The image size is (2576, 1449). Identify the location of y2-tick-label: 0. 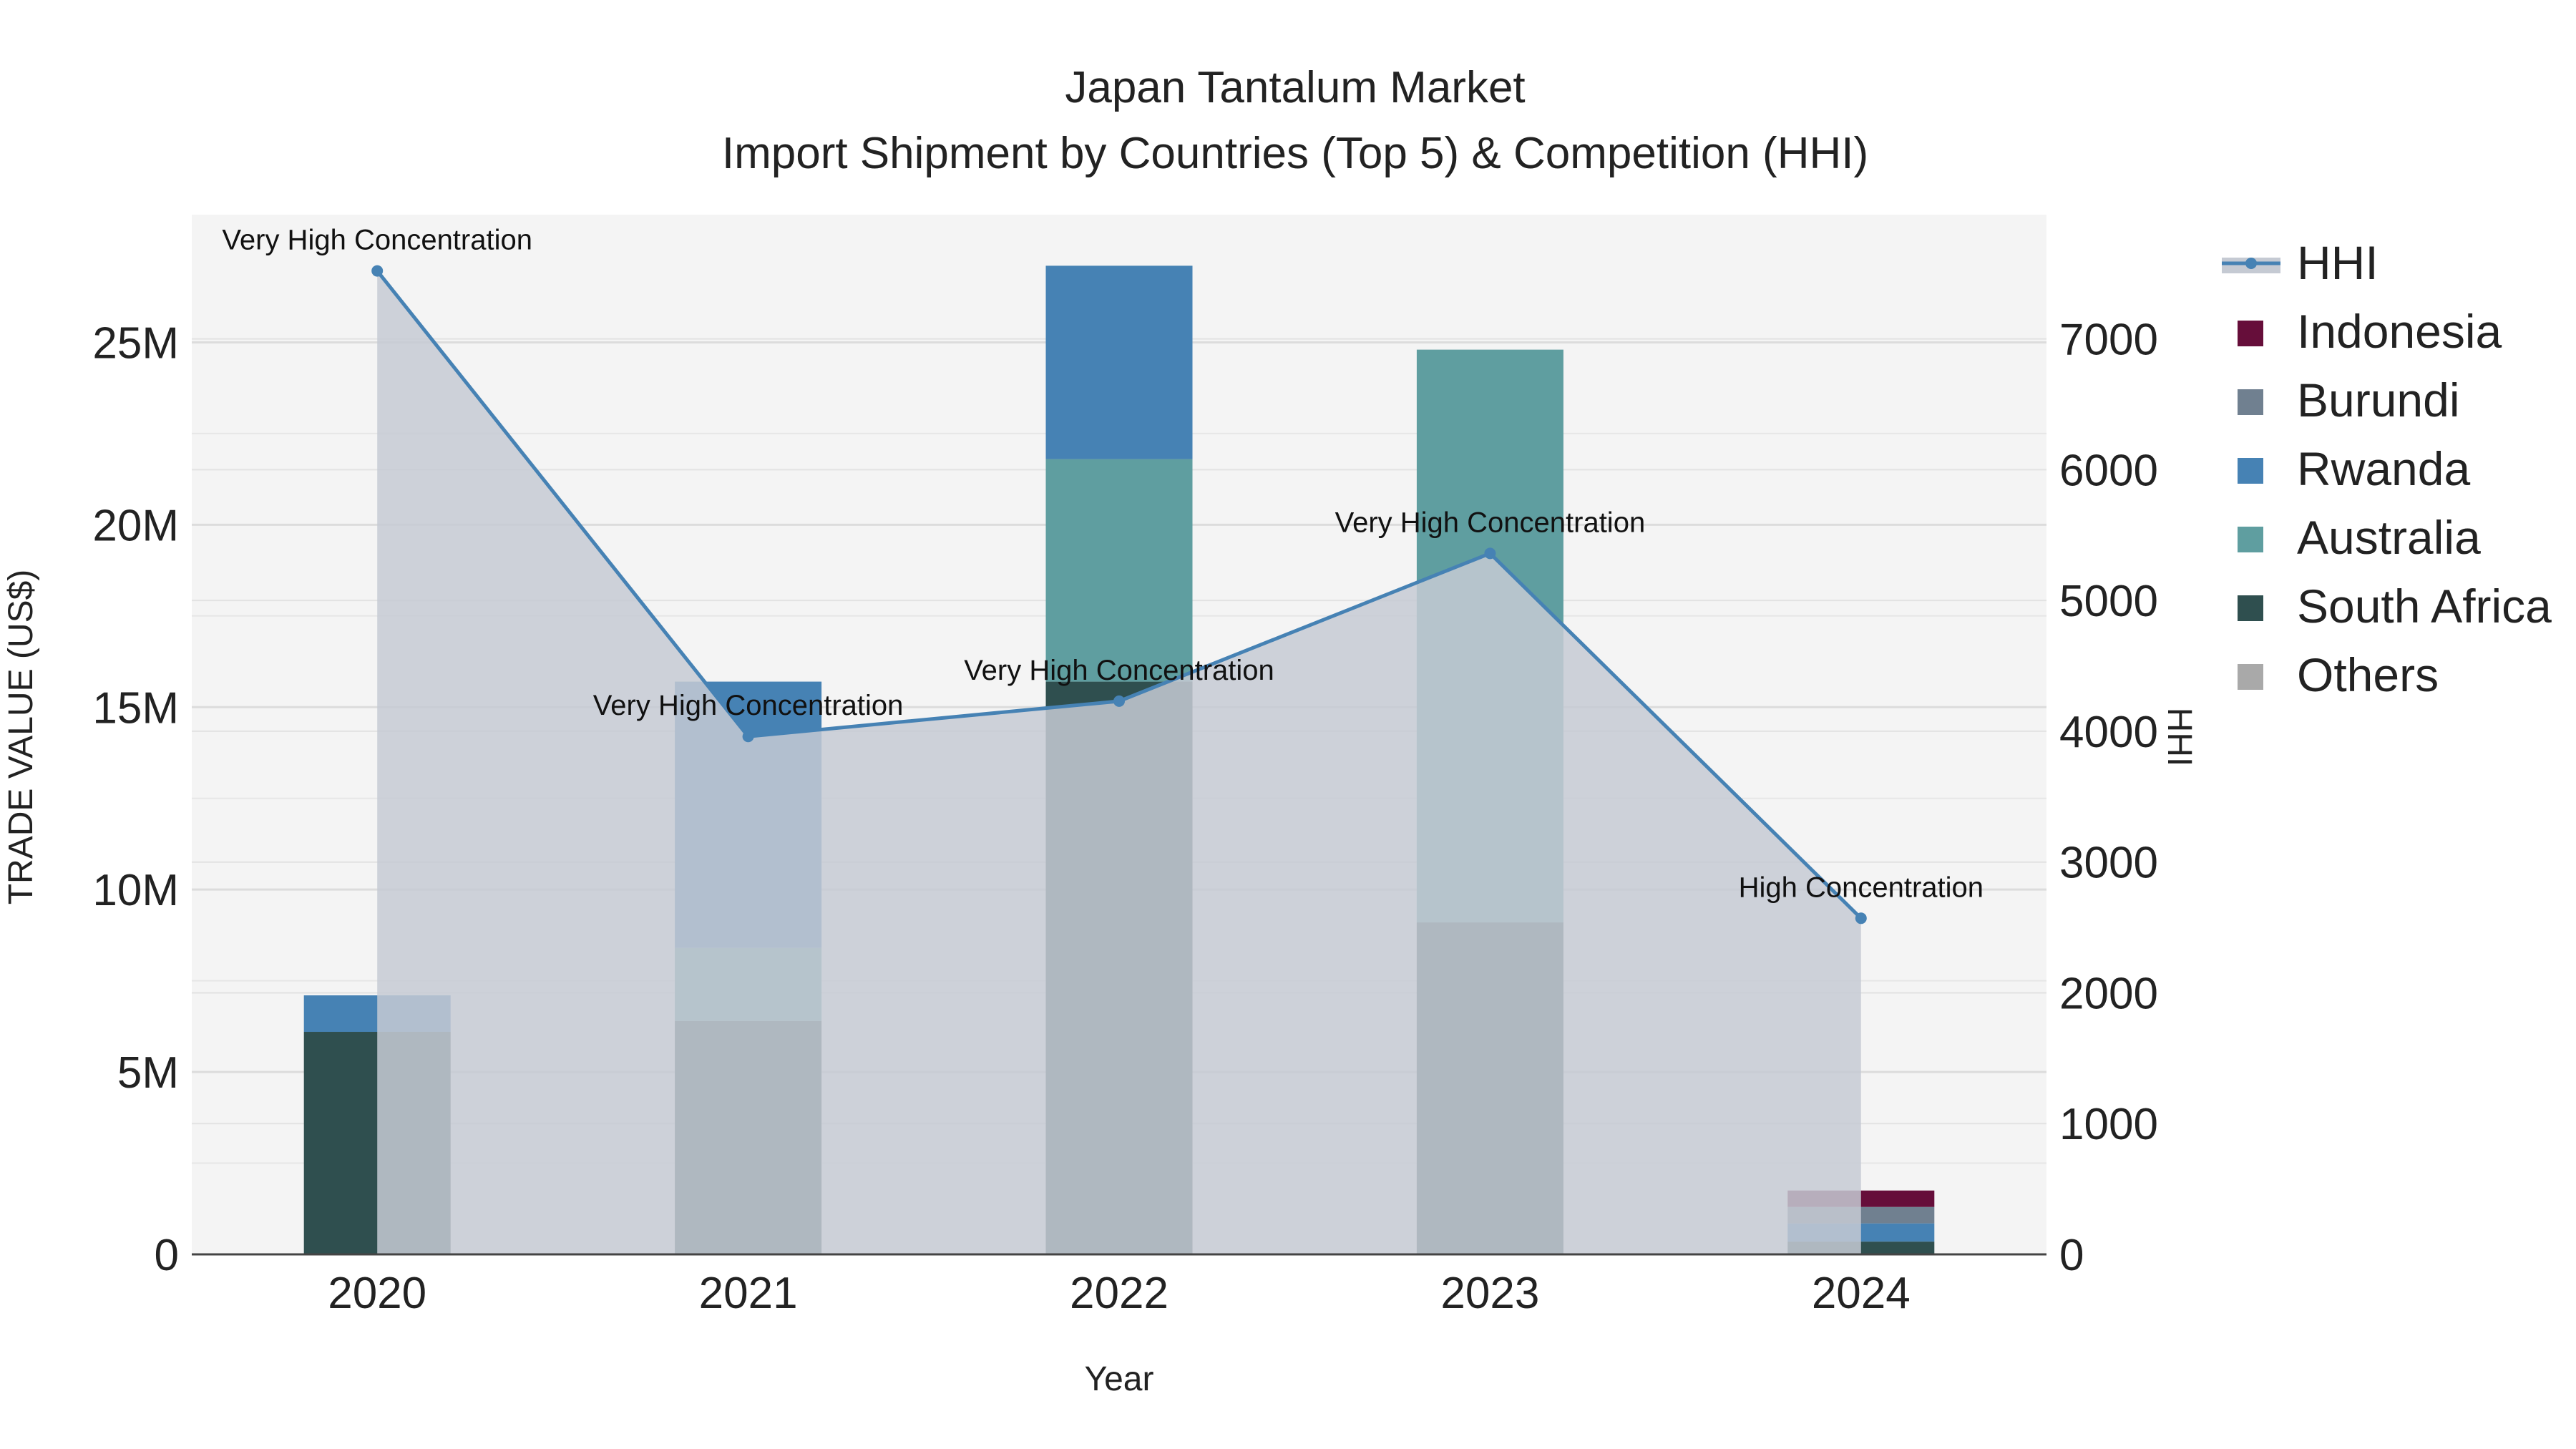
(2071, 1255).